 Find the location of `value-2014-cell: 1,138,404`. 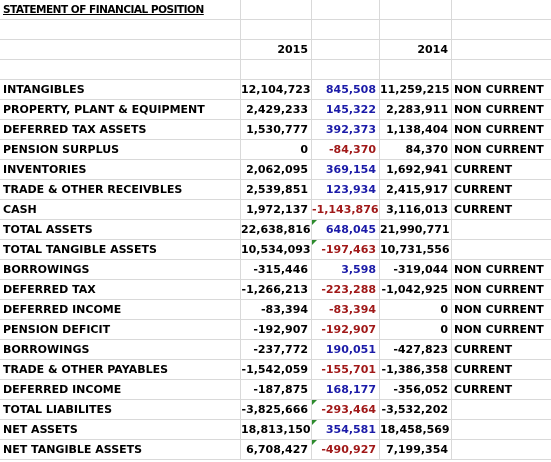

value-2014-cell: 1,138,404 is located at coordinates (416, 130).